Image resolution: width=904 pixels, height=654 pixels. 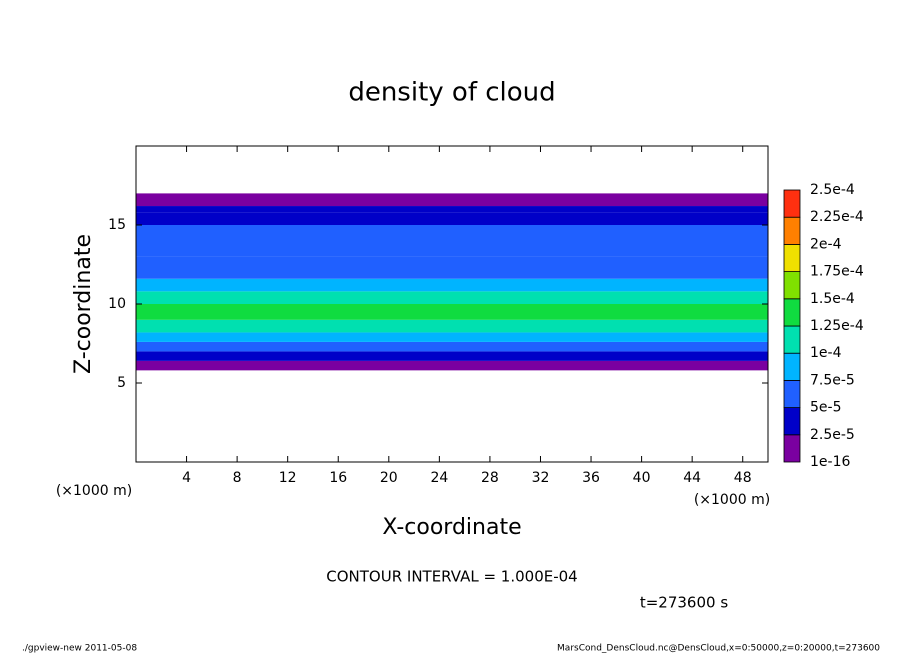 What do you see at coordinates (490, 478) in the screenshot?
I see `x-tick-label: 28` at bounding box center [490, 478].